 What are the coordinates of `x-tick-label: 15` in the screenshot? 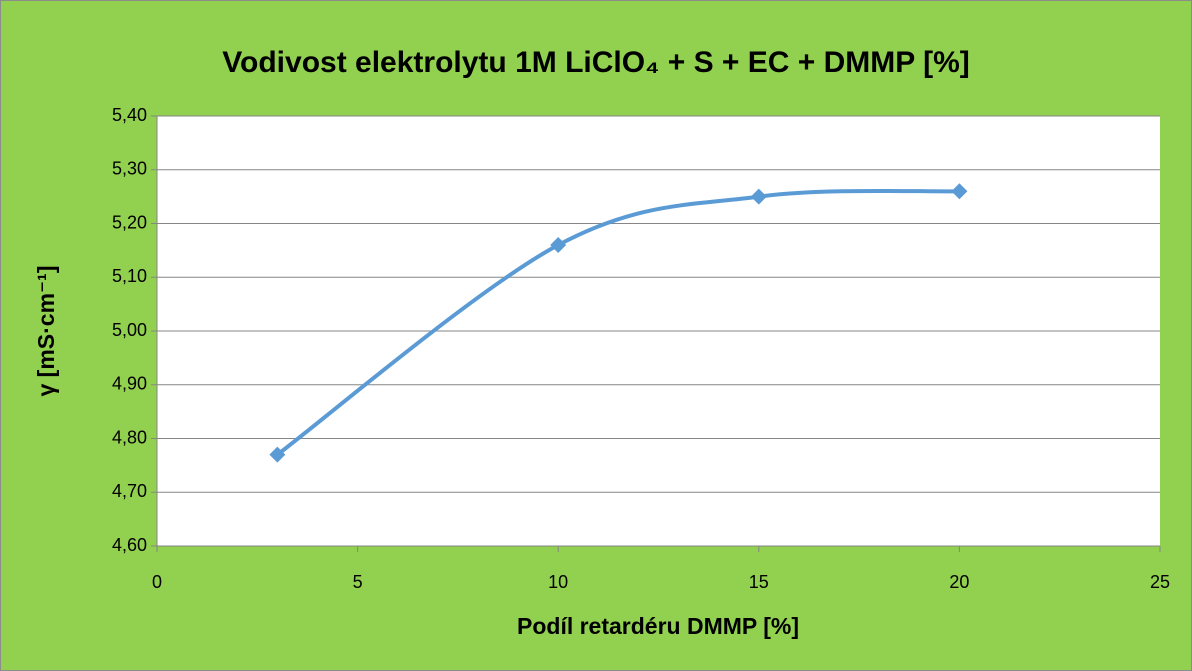 It's located at (759, 582).